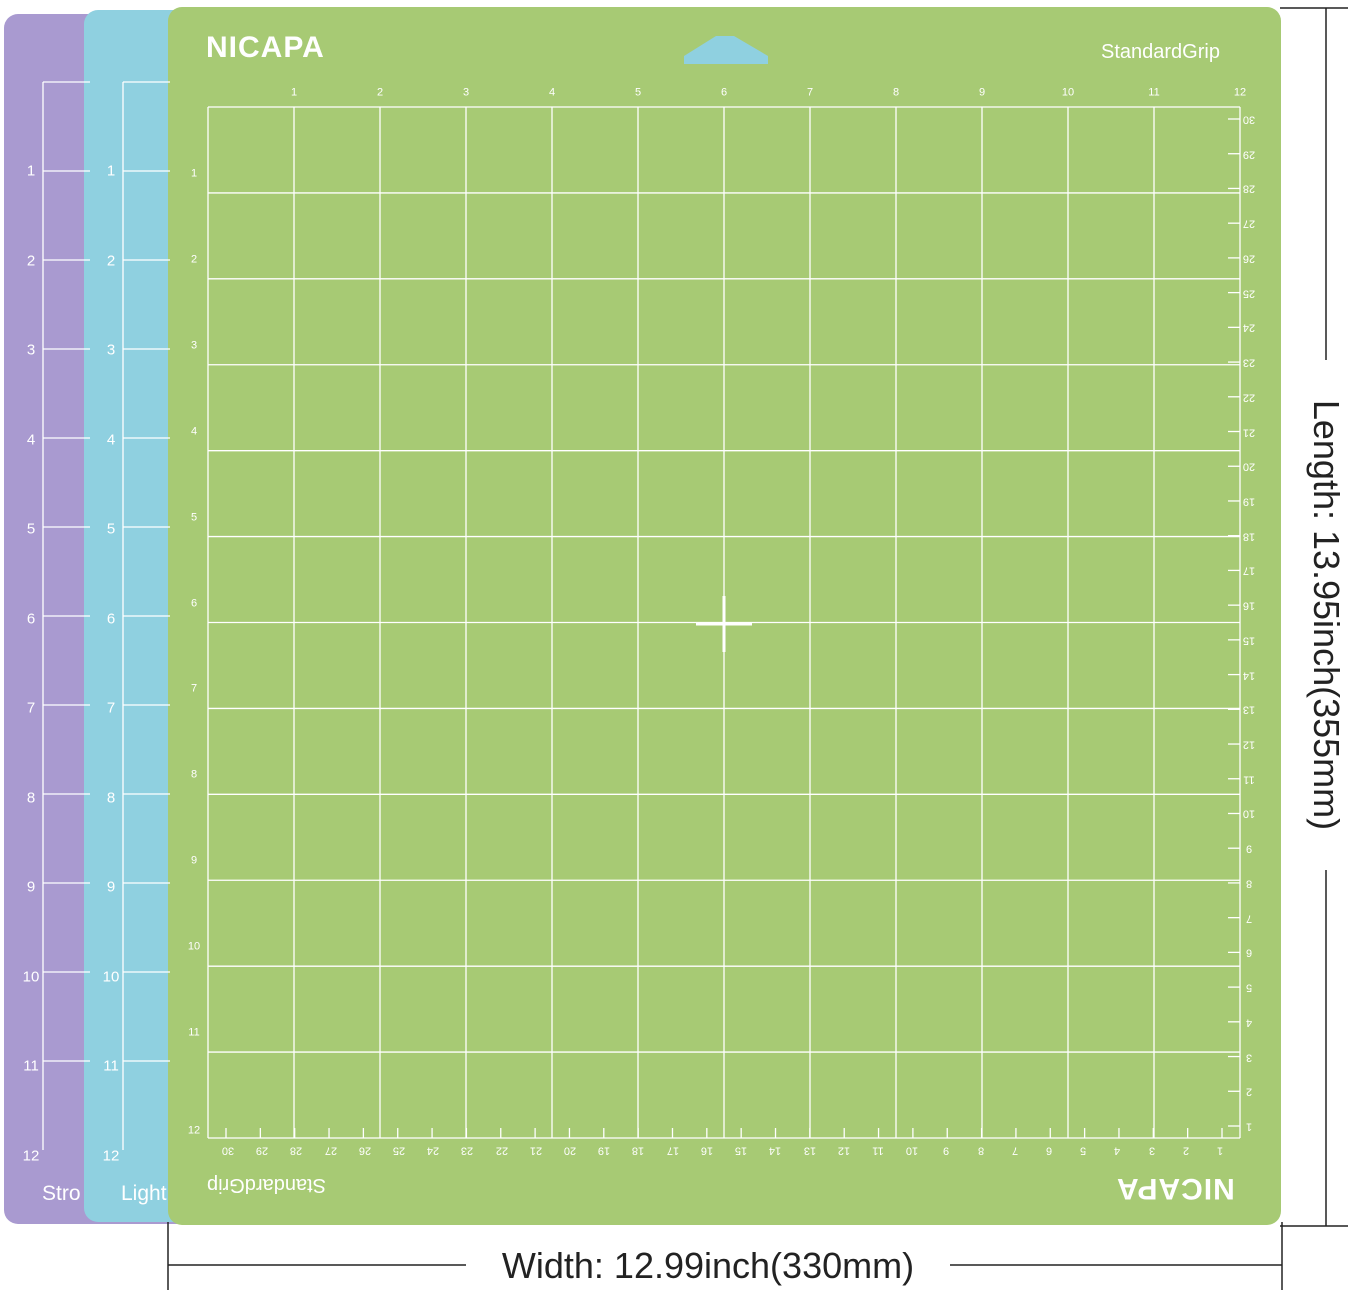 The image size is (1355, 1298). I want to click on purple-mat-side-label: 12, so click(31, 1155).